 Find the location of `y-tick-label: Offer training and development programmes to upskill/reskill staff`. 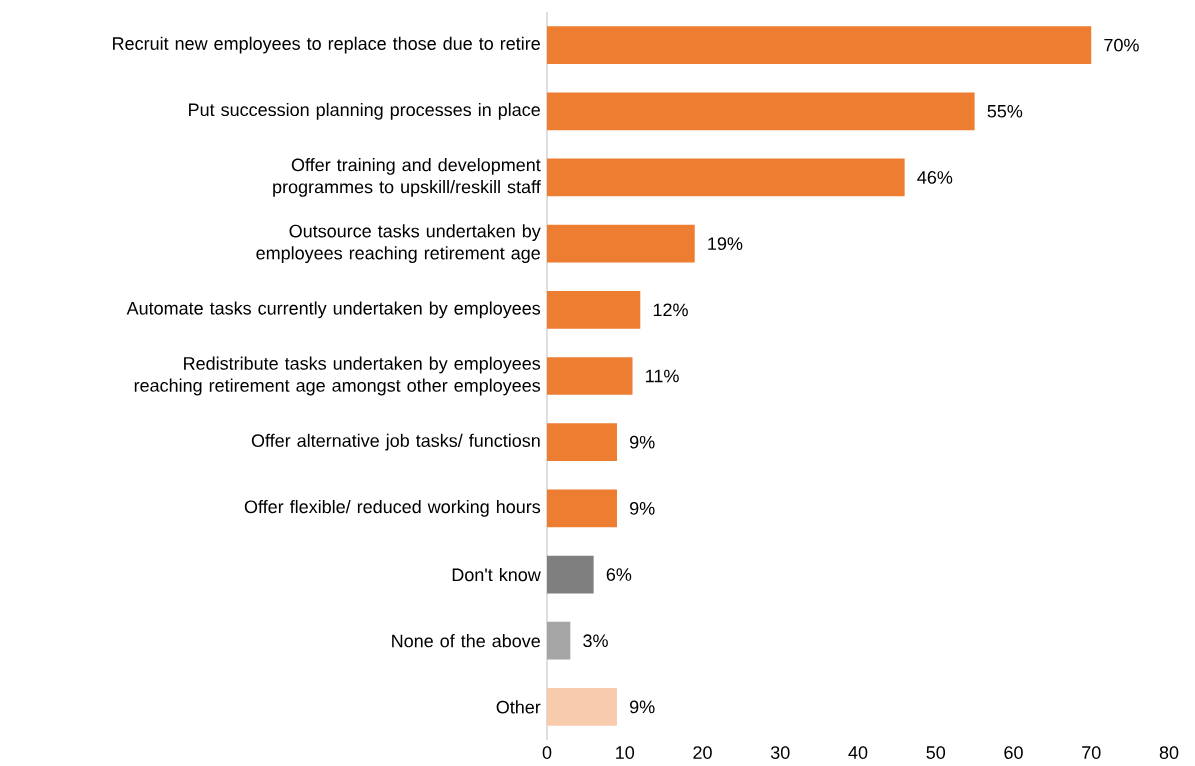

y-tick-label: Offer training and development programmes to upskill/reskill staff is located at coordinates (407, 177).